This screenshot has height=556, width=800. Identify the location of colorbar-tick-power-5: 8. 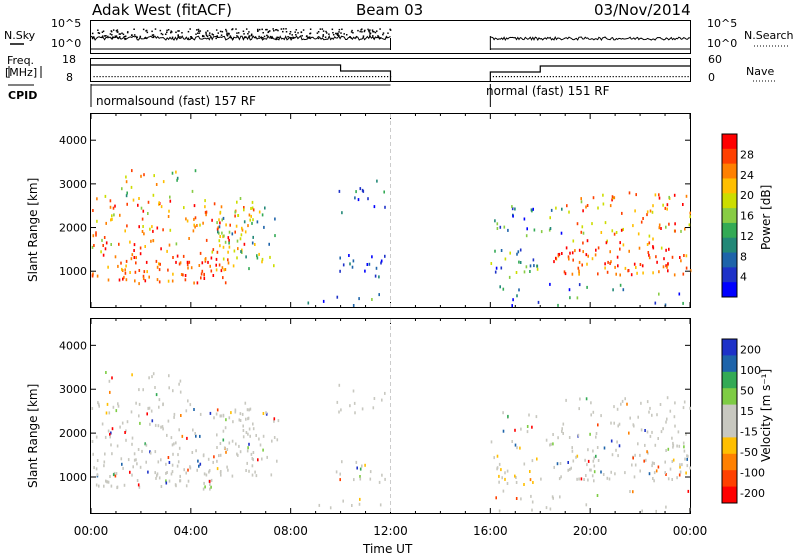
(743, 256).